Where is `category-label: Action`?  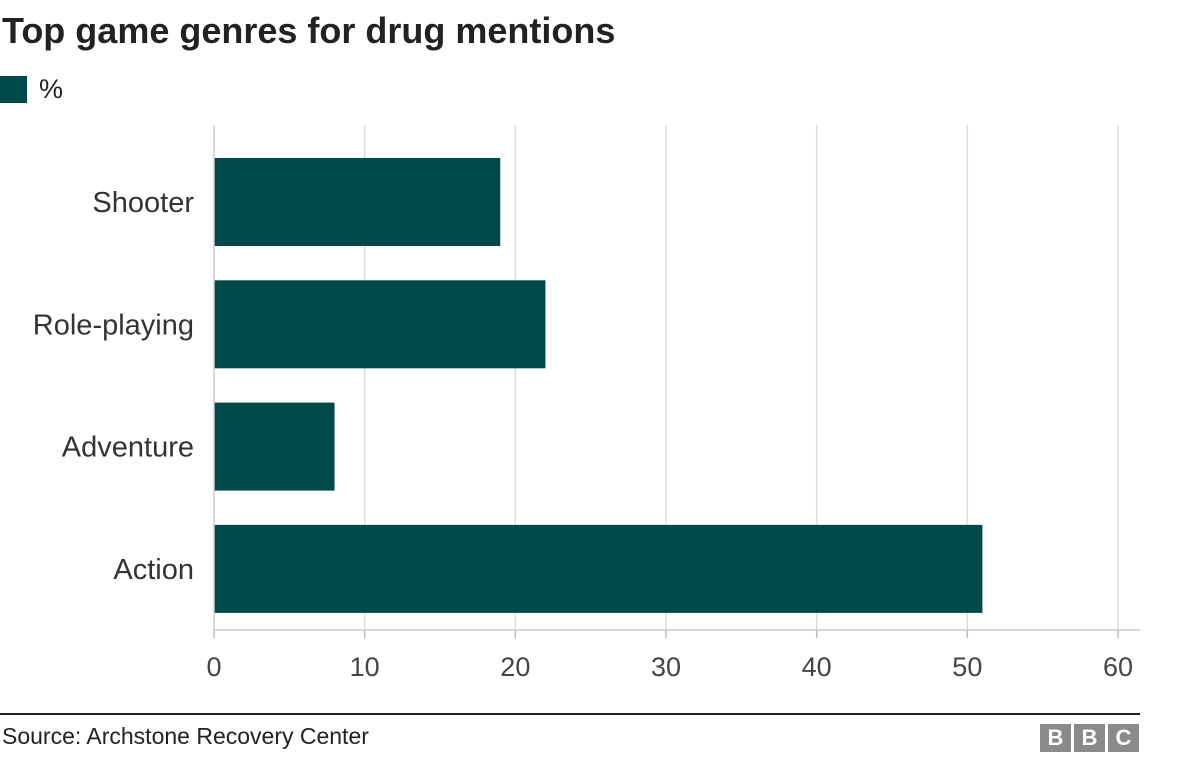 category-label: Action is located at coordinates (153, 570).